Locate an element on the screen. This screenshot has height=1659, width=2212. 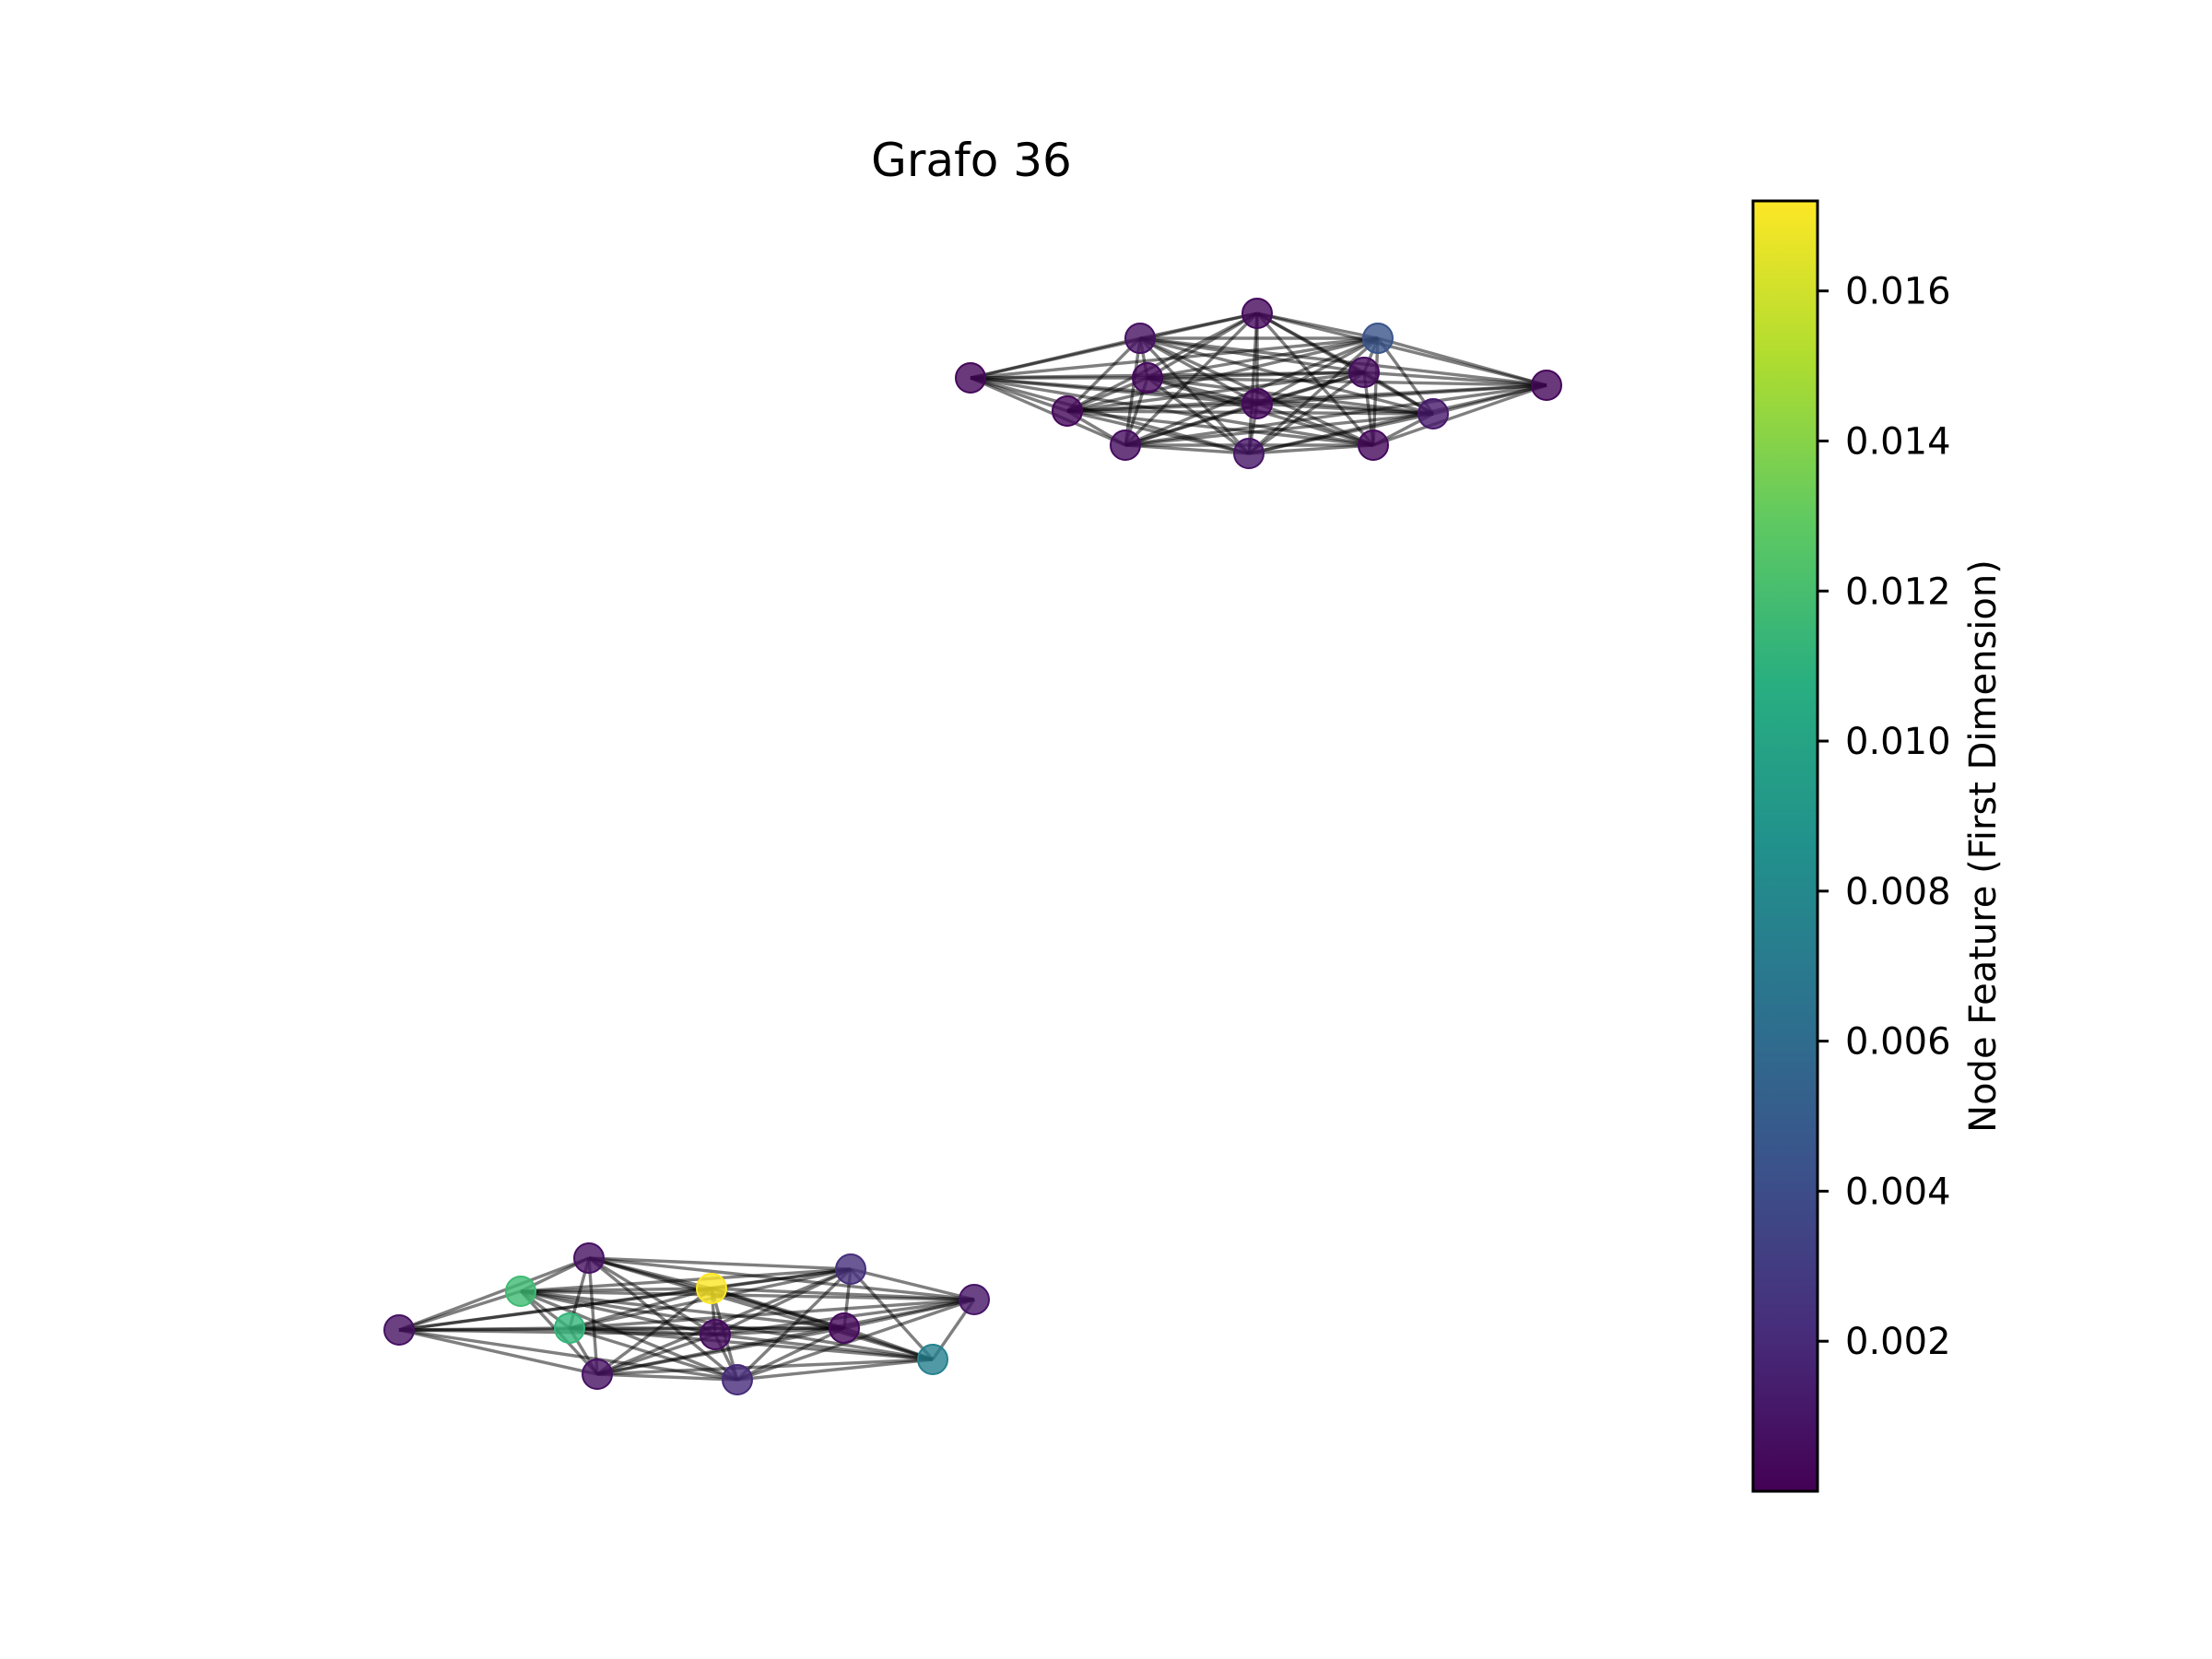
colorbar-gradient is located at coordinates (1785, 846).